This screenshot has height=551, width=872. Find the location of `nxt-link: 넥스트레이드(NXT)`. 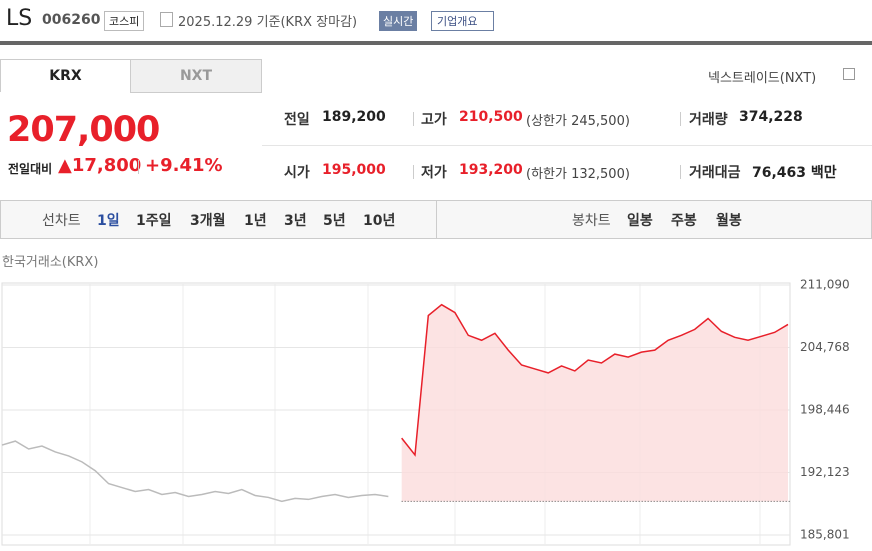

nxt-link: 넥스트레이드(NXT) is located at coordinates (762, 78).